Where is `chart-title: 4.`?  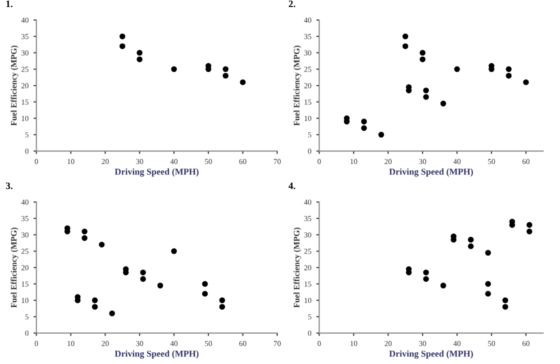 chart-title: 4. is located at coordinates (292, 186).